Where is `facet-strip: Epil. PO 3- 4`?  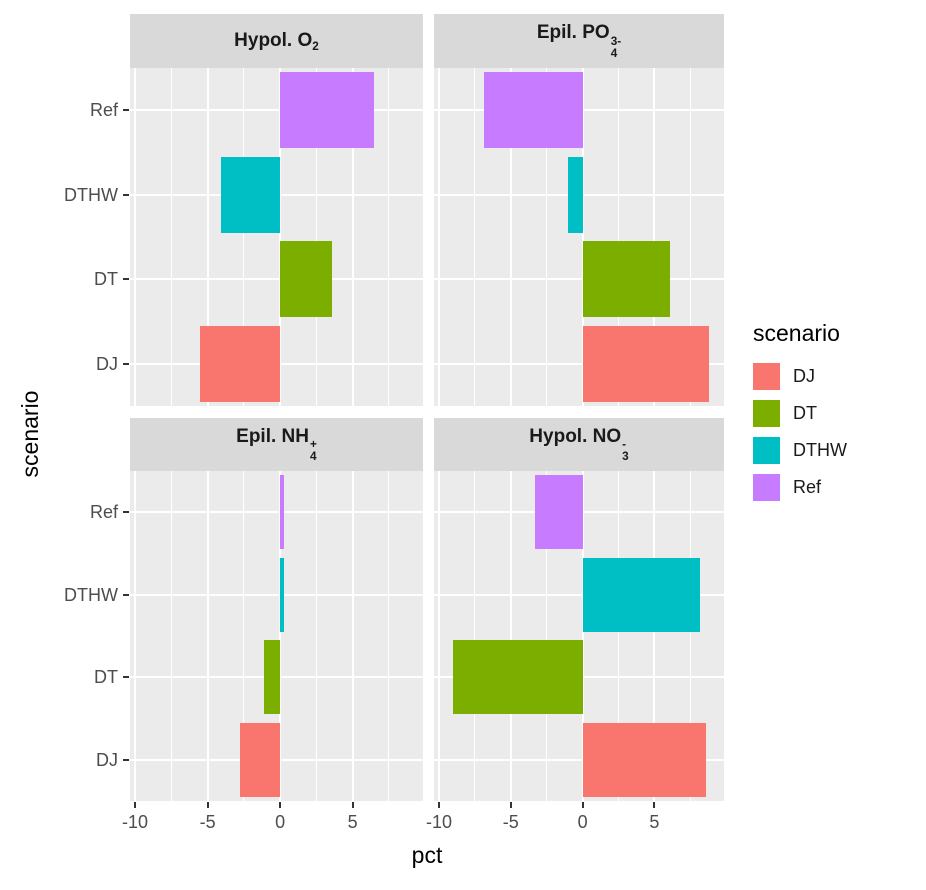 facet-strip: Epil. PO 3- 4 is located at coordinates (579, 41).